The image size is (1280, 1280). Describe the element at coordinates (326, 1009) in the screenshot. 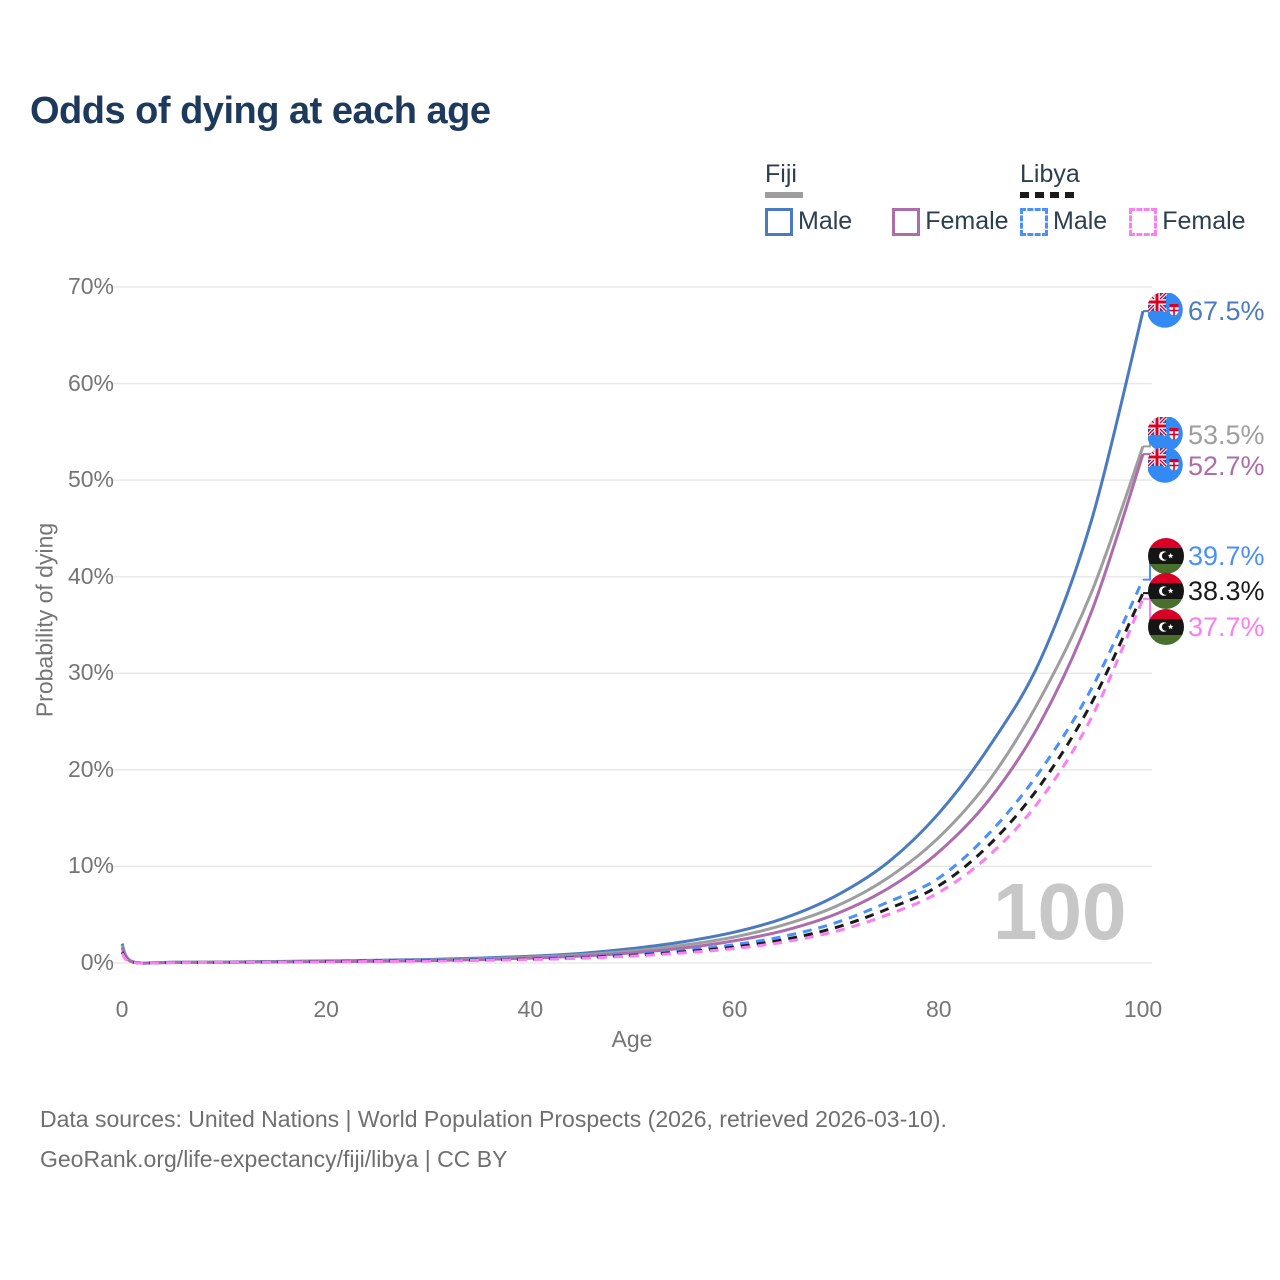

I see `x-tick-20: 20` at that location.